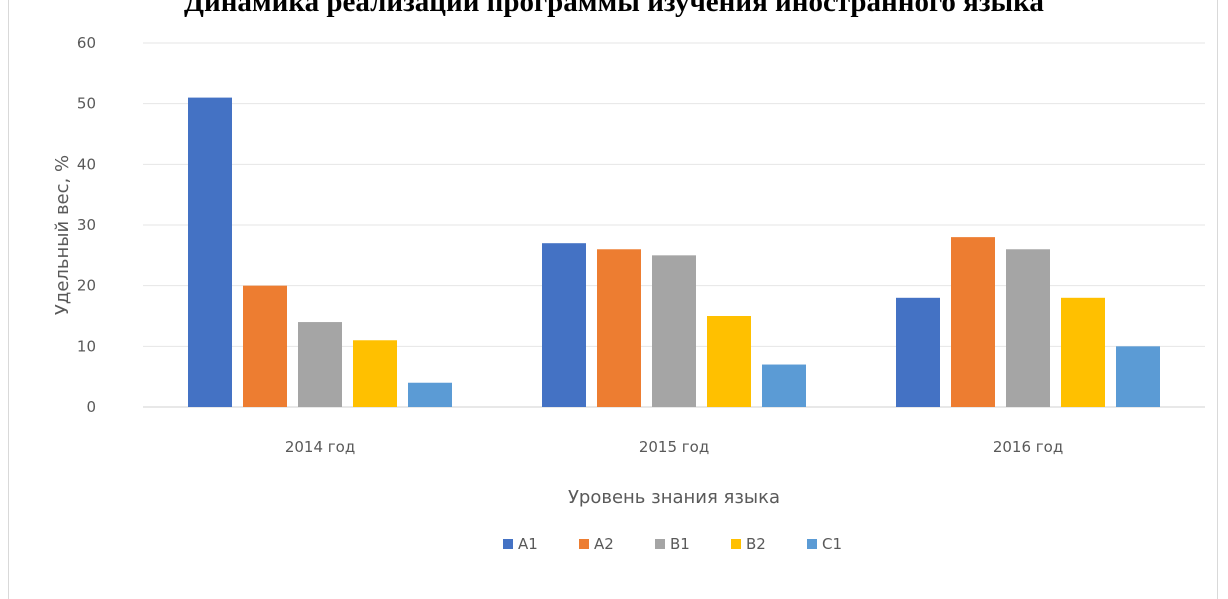  What do you see at coordinates (832, 544) in the screenshot?
I see `legend-label: C1` at bounding box center [832, 544].